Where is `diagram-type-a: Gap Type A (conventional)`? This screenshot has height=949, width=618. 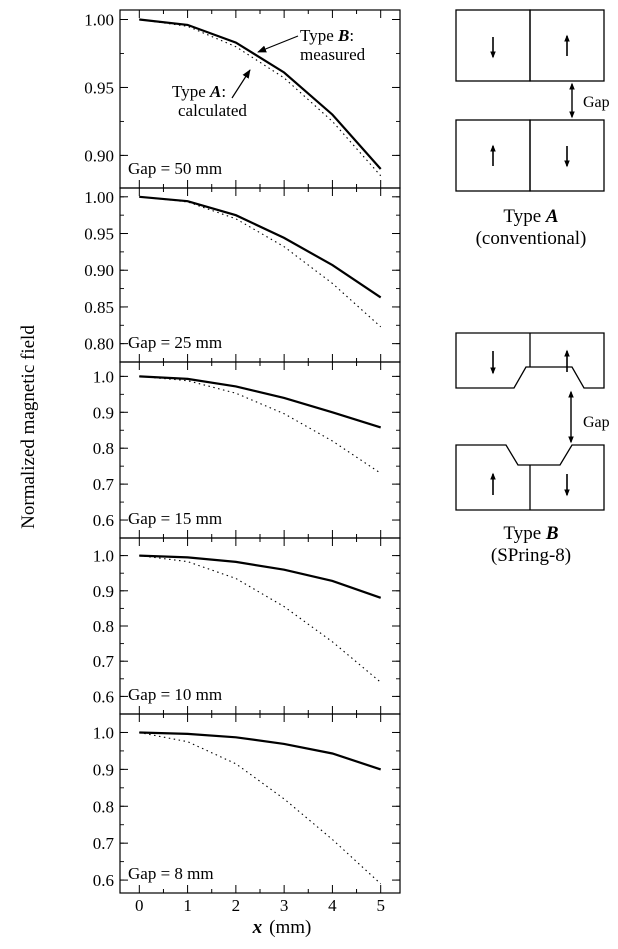
diagram-type-a: Gap Type A (conventional) is located at coordinates (532, 129).